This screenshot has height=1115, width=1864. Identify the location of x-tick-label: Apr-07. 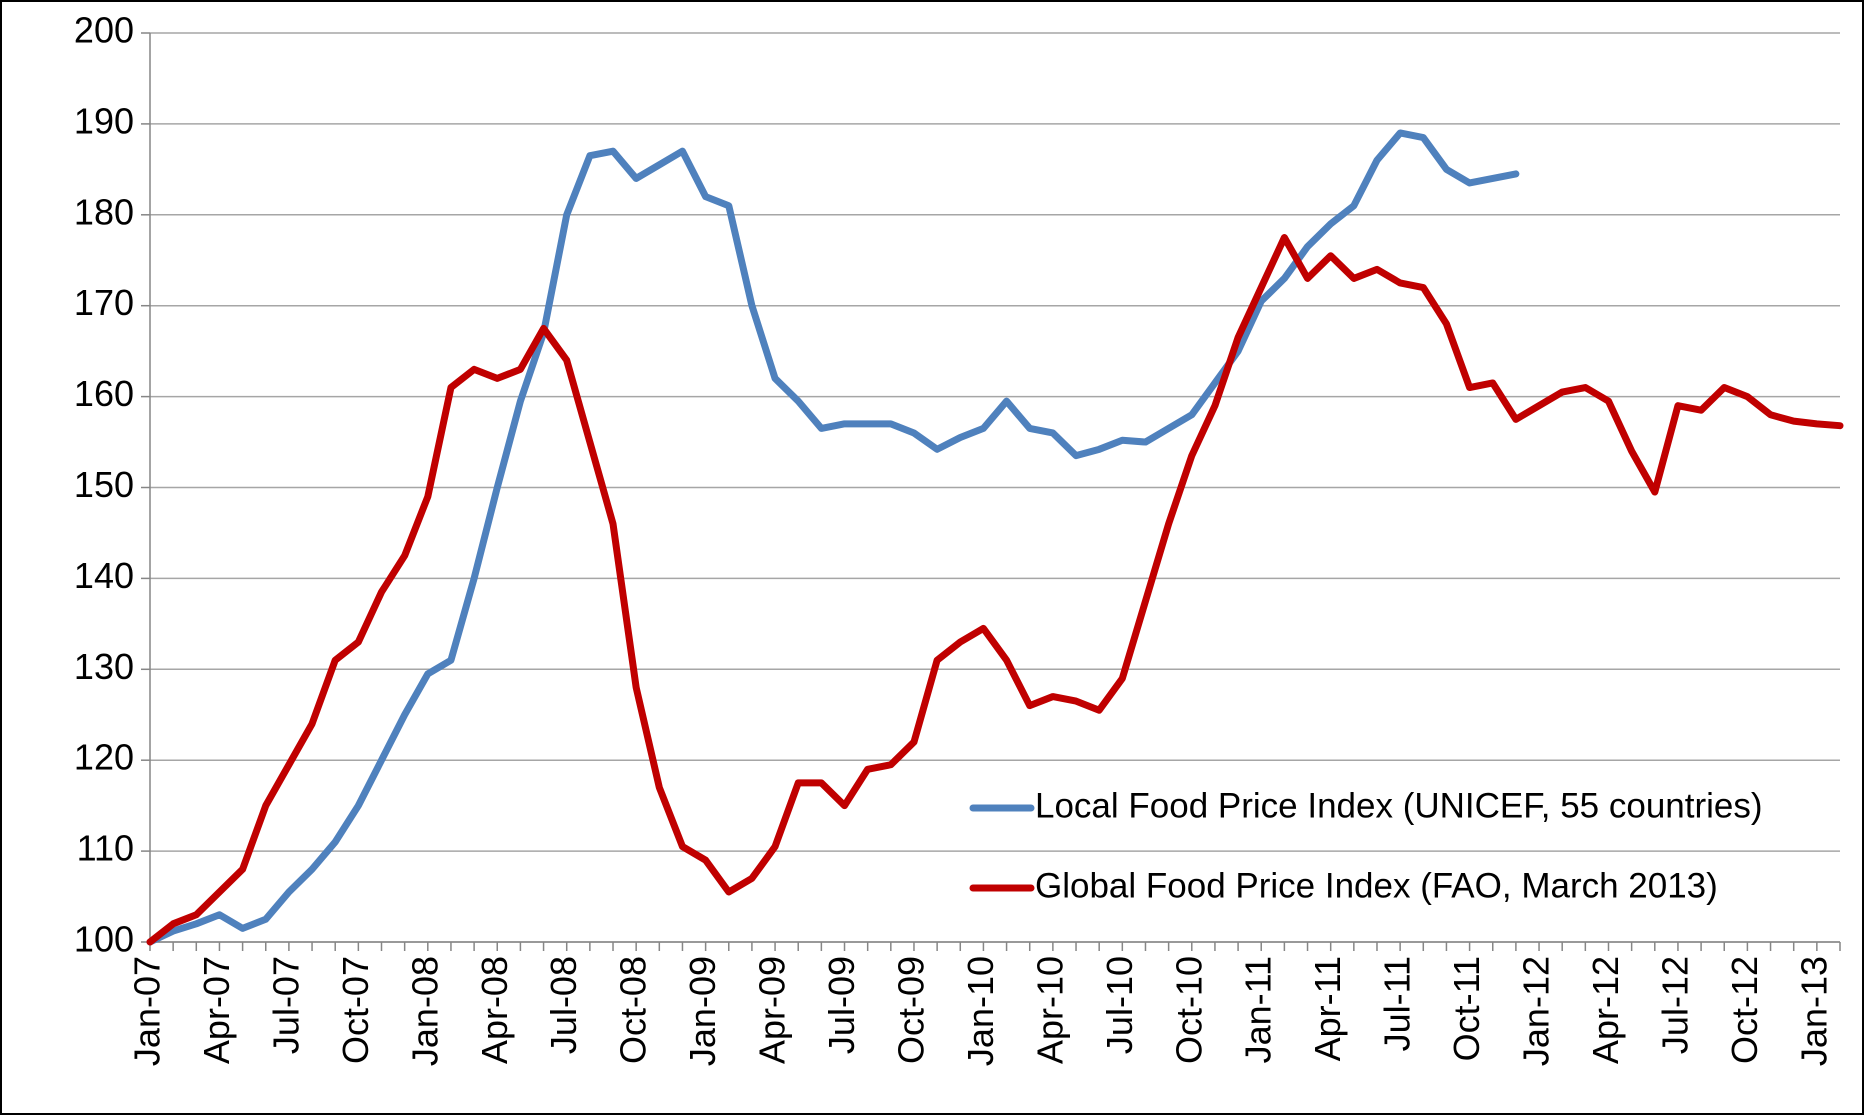
(216, 1010).